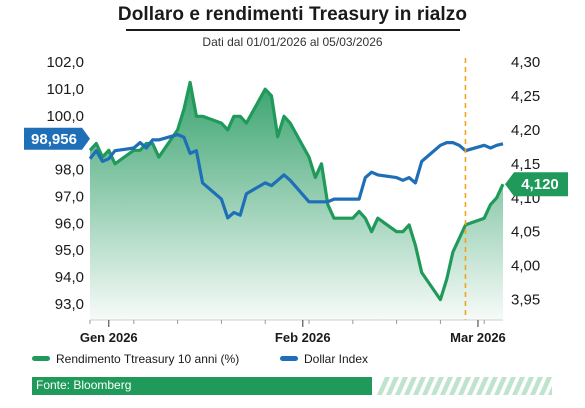 The height and width of the screenshot is (408, 585). I want to click on x-tick-label: Mar 2026, so click(478, 337).